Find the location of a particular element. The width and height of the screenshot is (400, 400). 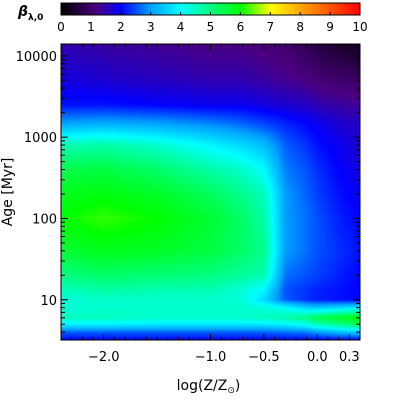

colorbar: βλ,0 0 1 2 3 4 5 6 7 8 9 10 is located at coordinates (192, 18).